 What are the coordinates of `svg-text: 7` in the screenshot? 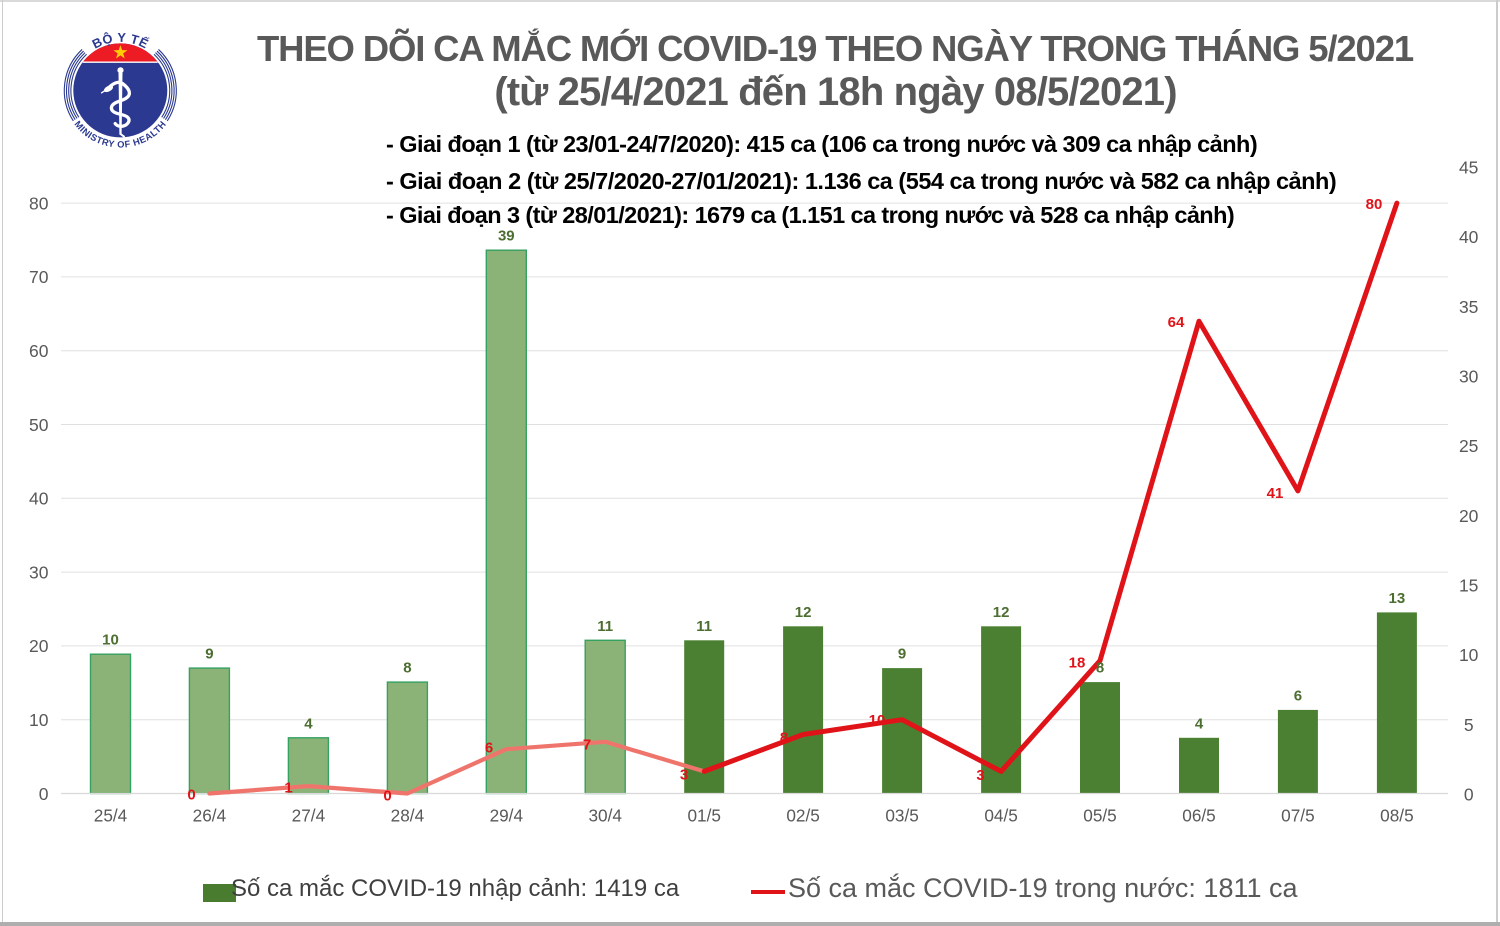 It's located at (587, 745).